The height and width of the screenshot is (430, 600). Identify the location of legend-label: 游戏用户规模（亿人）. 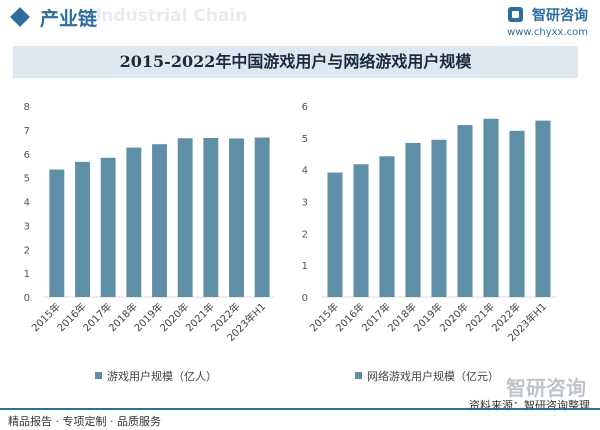
(162, 376).